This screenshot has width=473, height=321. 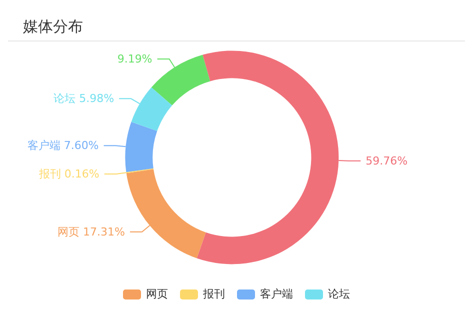 What do you see at coordinates (134, 59) in the screenshot?
I see `data-label: 9.19%` at bounding box center [134, 59].